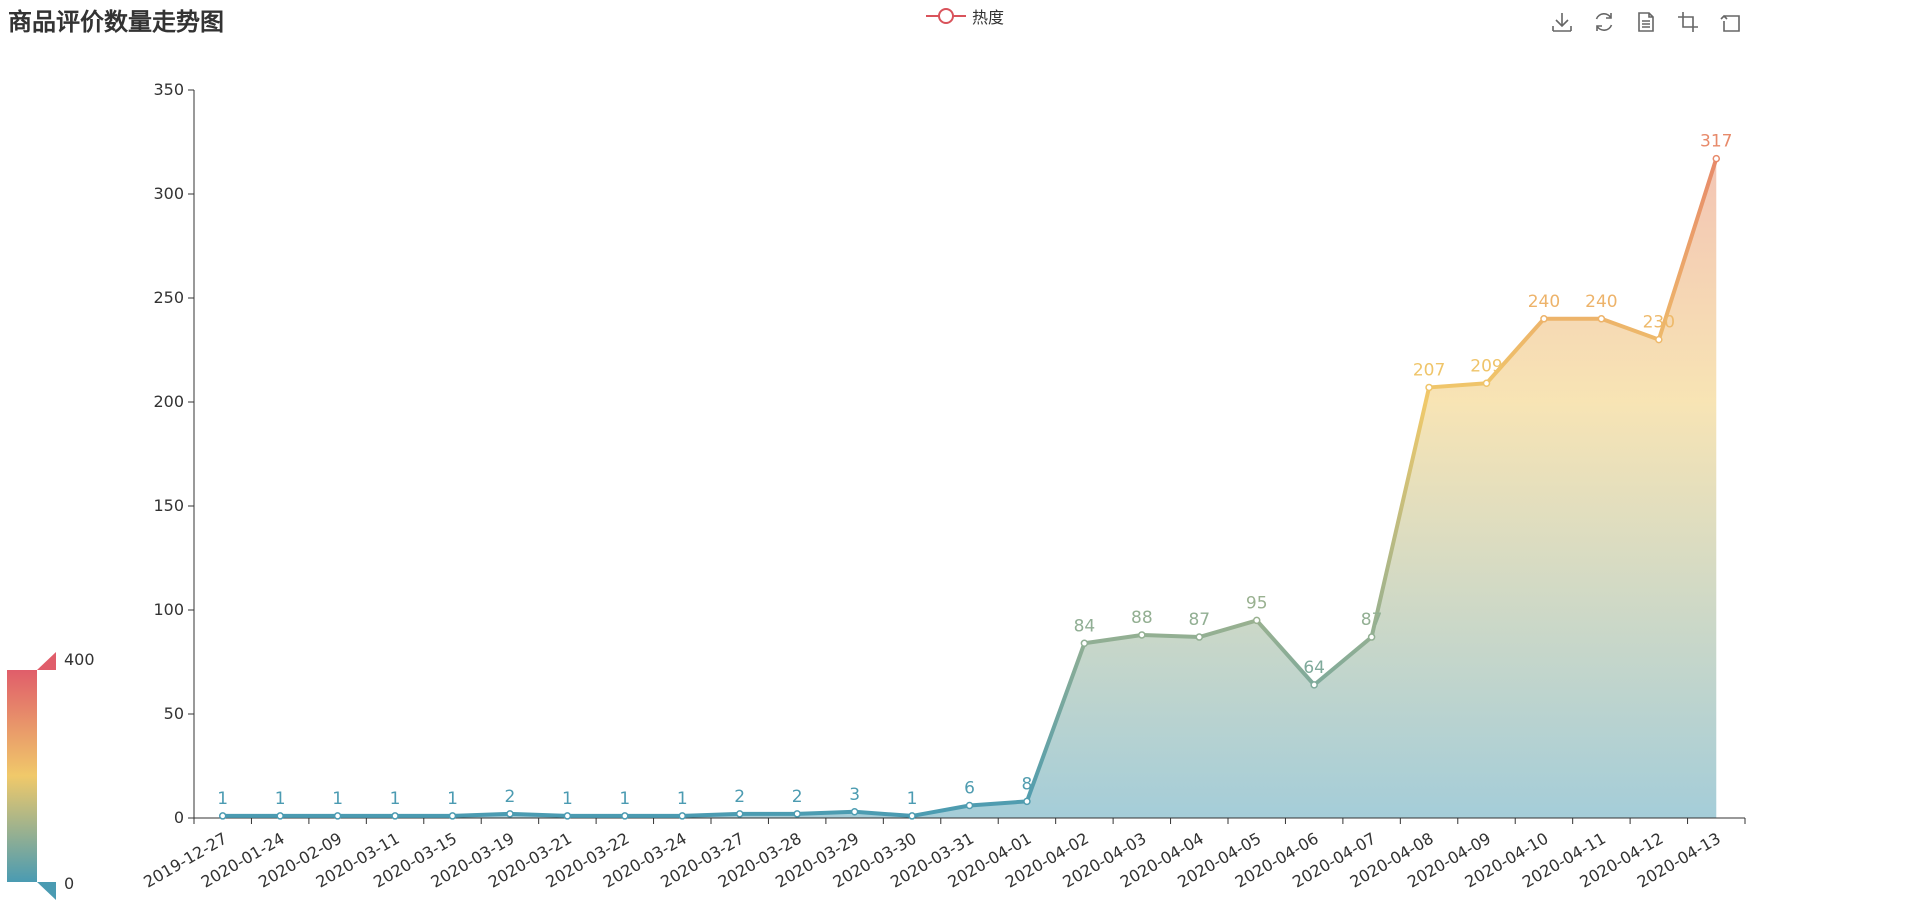 The image size is (1920, 900). What do you see at coordinates (1562, 22) in the screenshot?
I see `download-icon` at bounding box center [1562, 22].